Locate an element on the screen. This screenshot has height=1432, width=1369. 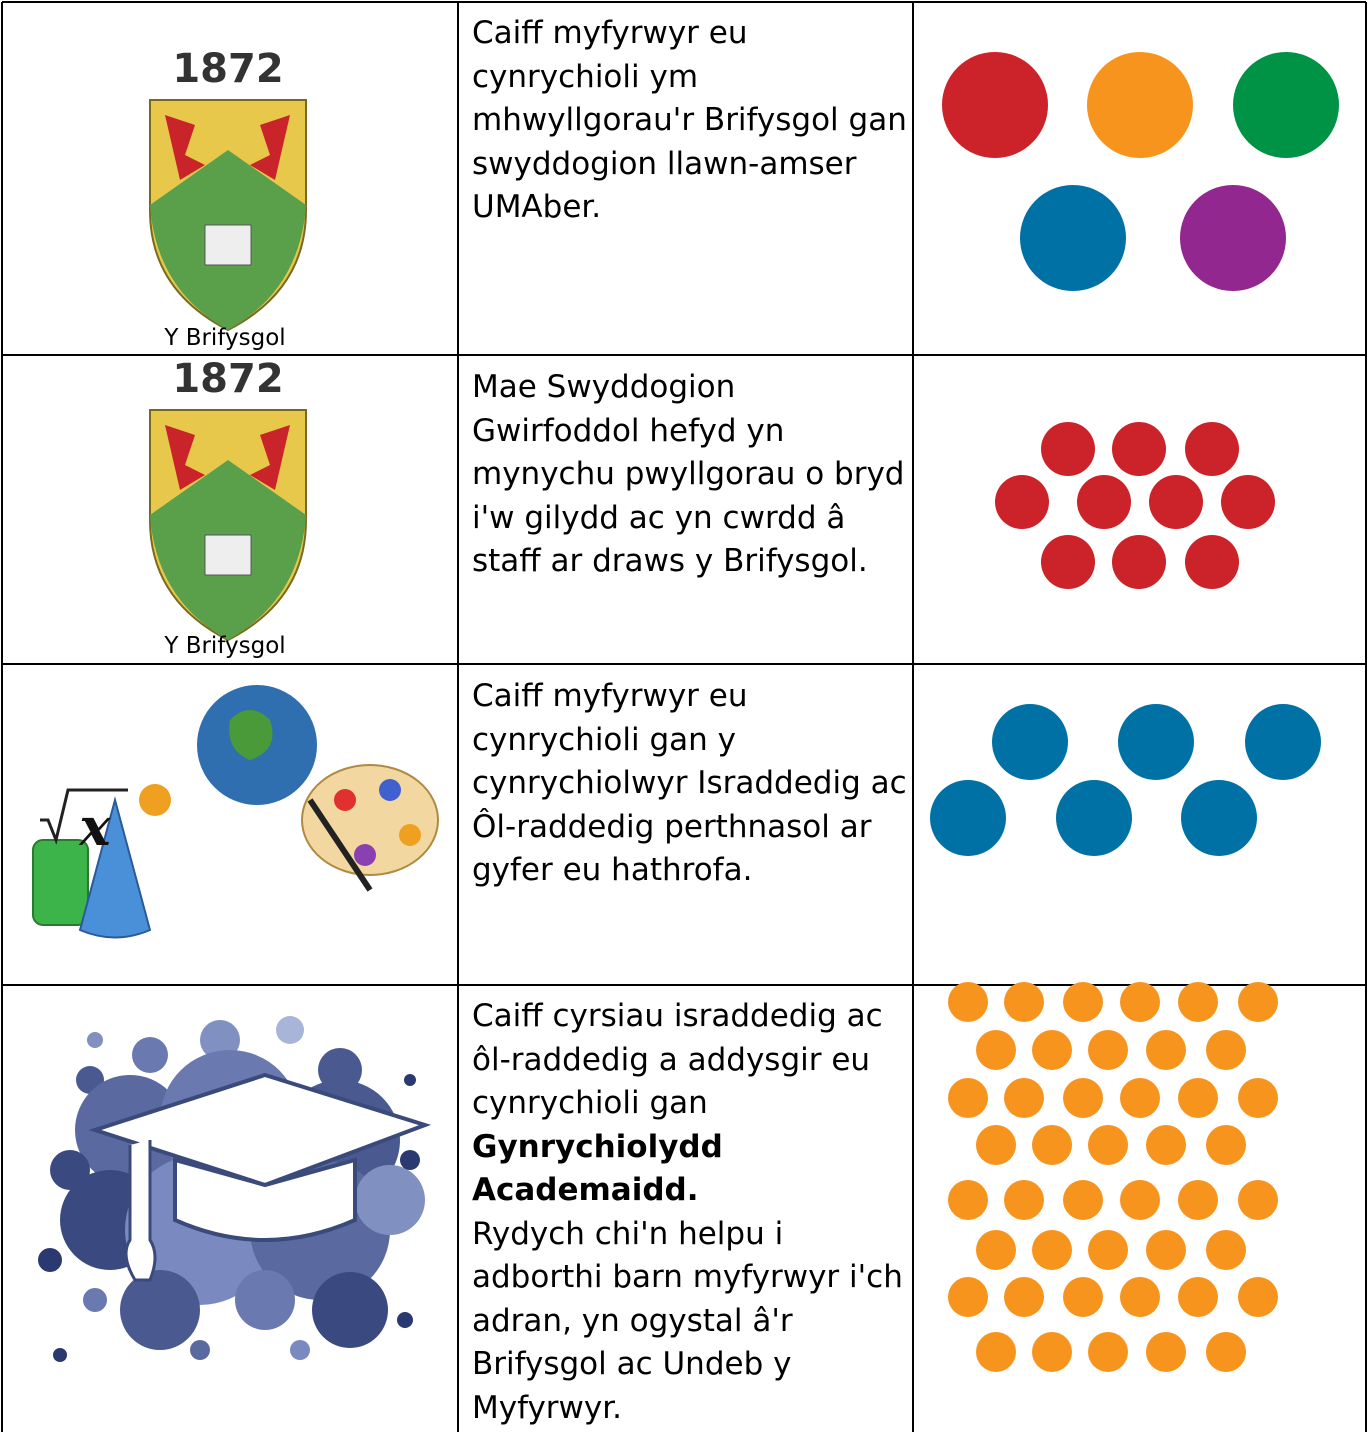
globe-land is located at coordinates (251, 735).